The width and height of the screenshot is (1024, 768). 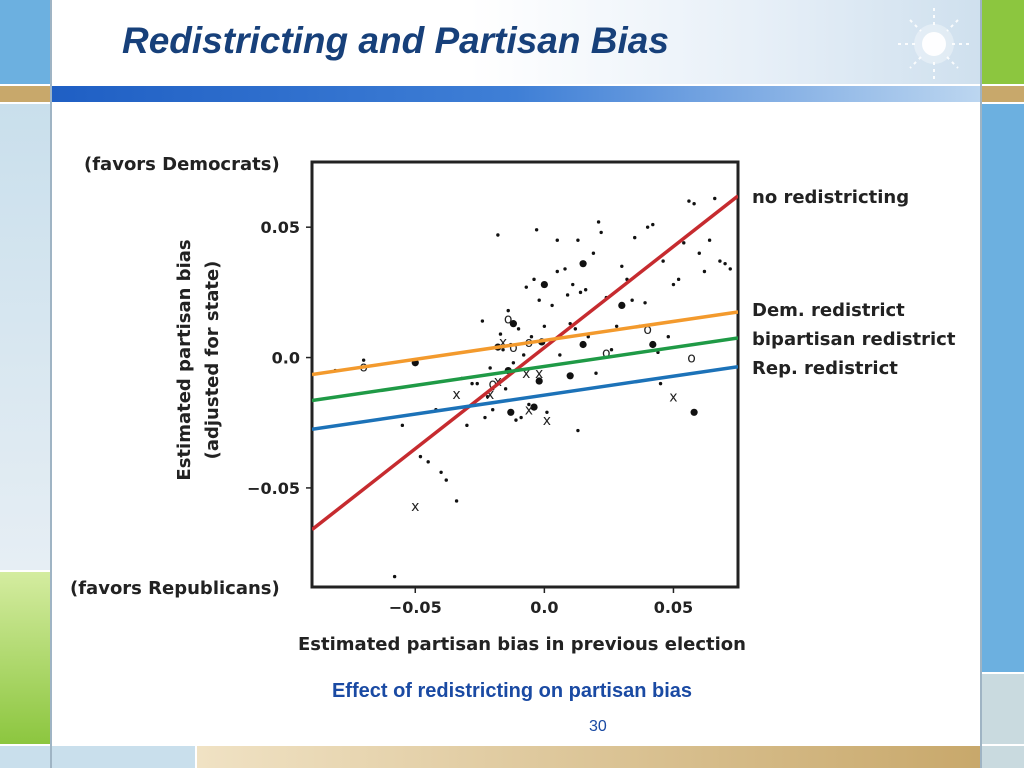 I want to click on frame-top-right-block, so click(x=1003, y=42).